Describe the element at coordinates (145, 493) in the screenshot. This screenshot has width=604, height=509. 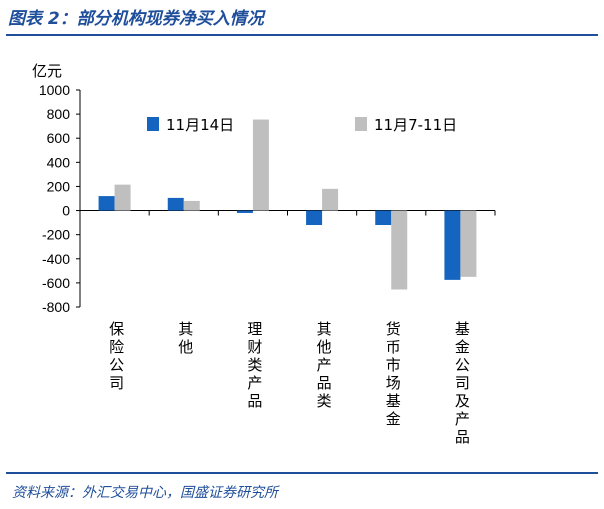
I see `source-note: 资料来源：外汇交易中心，国盛证券研究所` at that location.